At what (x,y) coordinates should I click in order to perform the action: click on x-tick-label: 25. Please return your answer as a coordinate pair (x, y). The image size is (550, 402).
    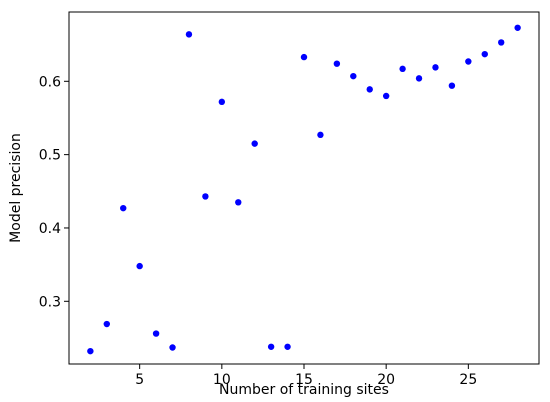
    Looking at the image, I should click on (468, 380).